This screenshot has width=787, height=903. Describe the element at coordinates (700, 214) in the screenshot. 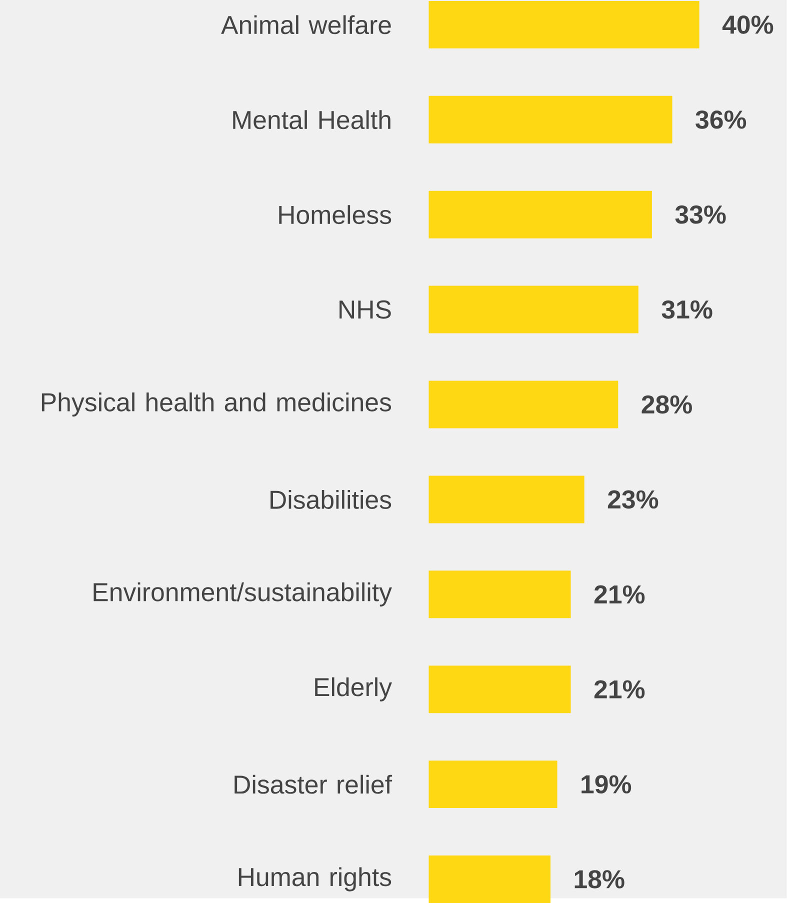

I see `data-label: 33%` at that location.